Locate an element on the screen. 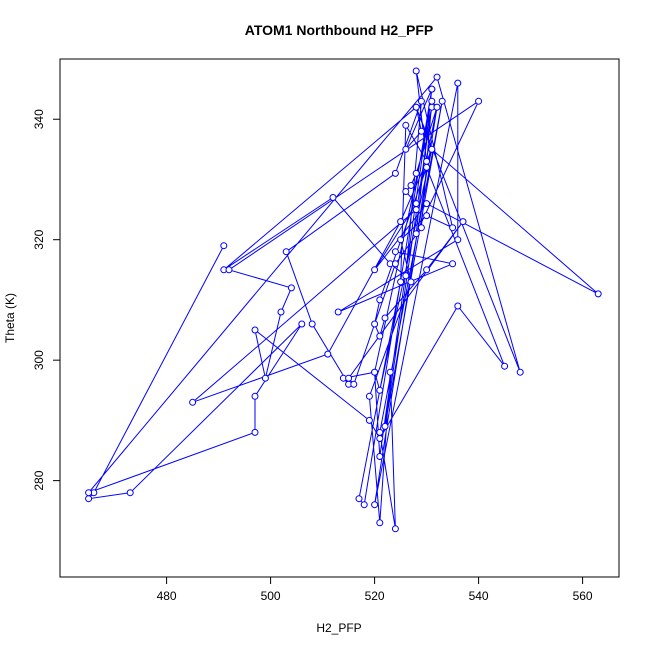 Image resolution: width=650 pixels, height=650 pixels. x-tick-label: 480 is located at coordinates (167, 596).